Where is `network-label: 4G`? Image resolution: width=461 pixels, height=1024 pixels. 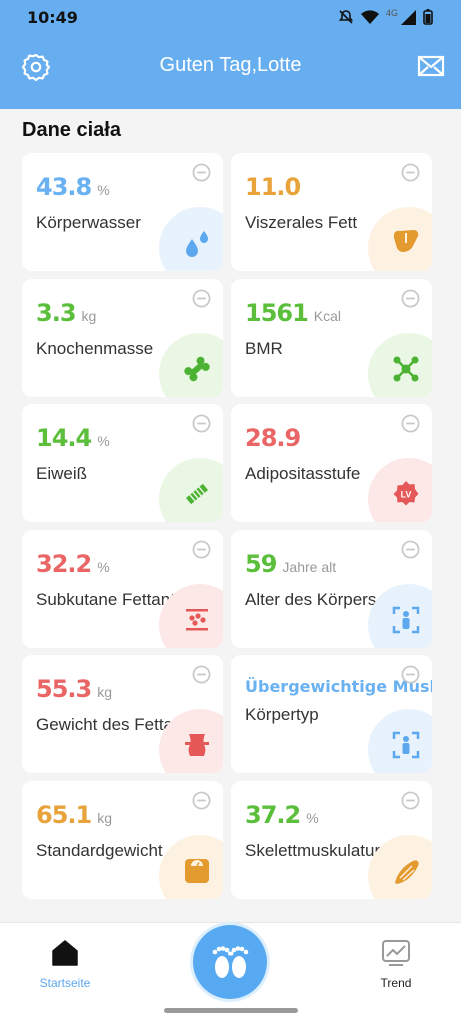
network-label: 4G is located at coordinates (391, 13).